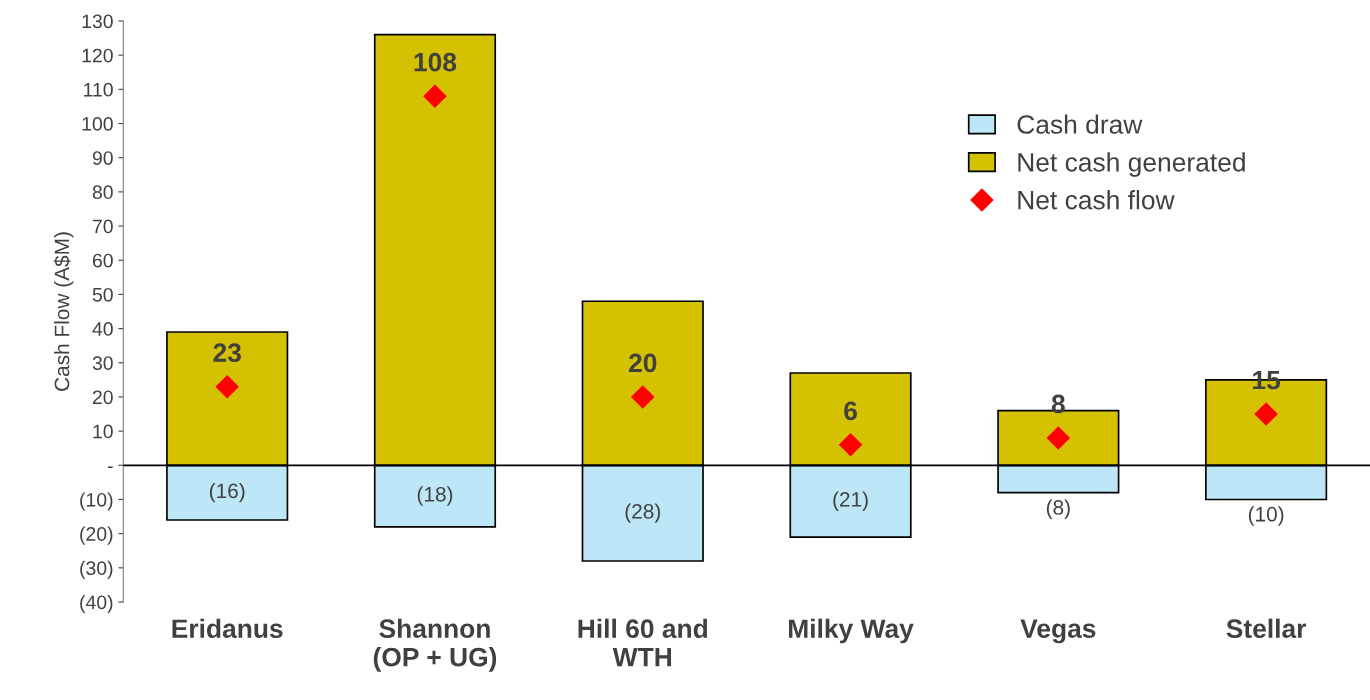  What do you see at coordinates (96, 604) in the screenshot?
I see `y-tick-label: (40)` at bounding box center [96, 604].